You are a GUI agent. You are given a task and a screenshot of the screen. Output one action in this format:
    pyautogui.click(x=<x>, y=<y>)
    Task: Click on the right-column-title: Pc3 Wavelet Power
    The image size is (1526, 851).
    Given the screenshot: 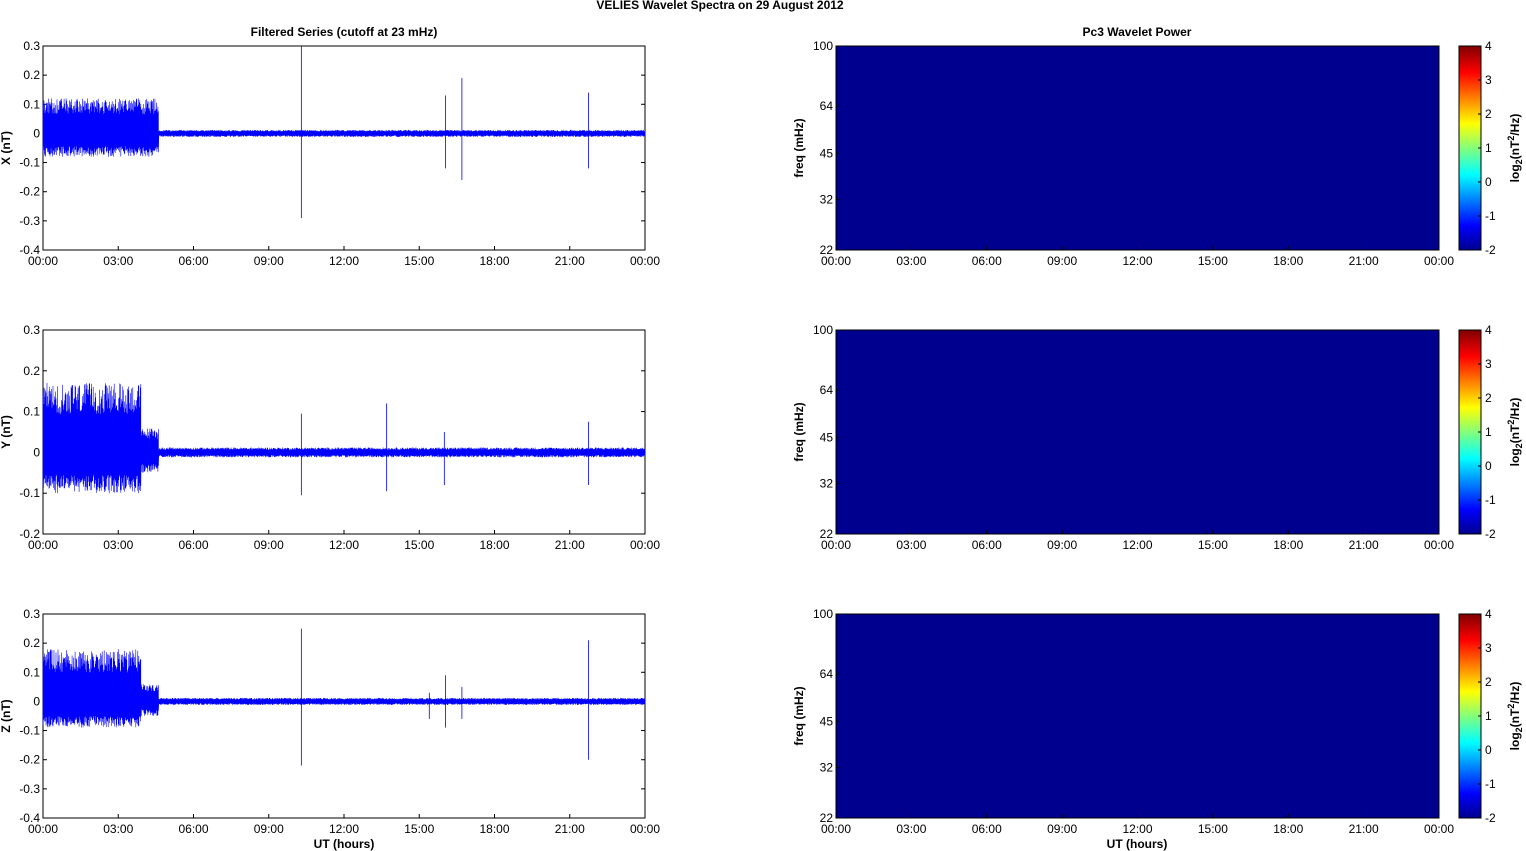 What is the action you would take?
    pyautogui.click(x=1137, y=32)
    